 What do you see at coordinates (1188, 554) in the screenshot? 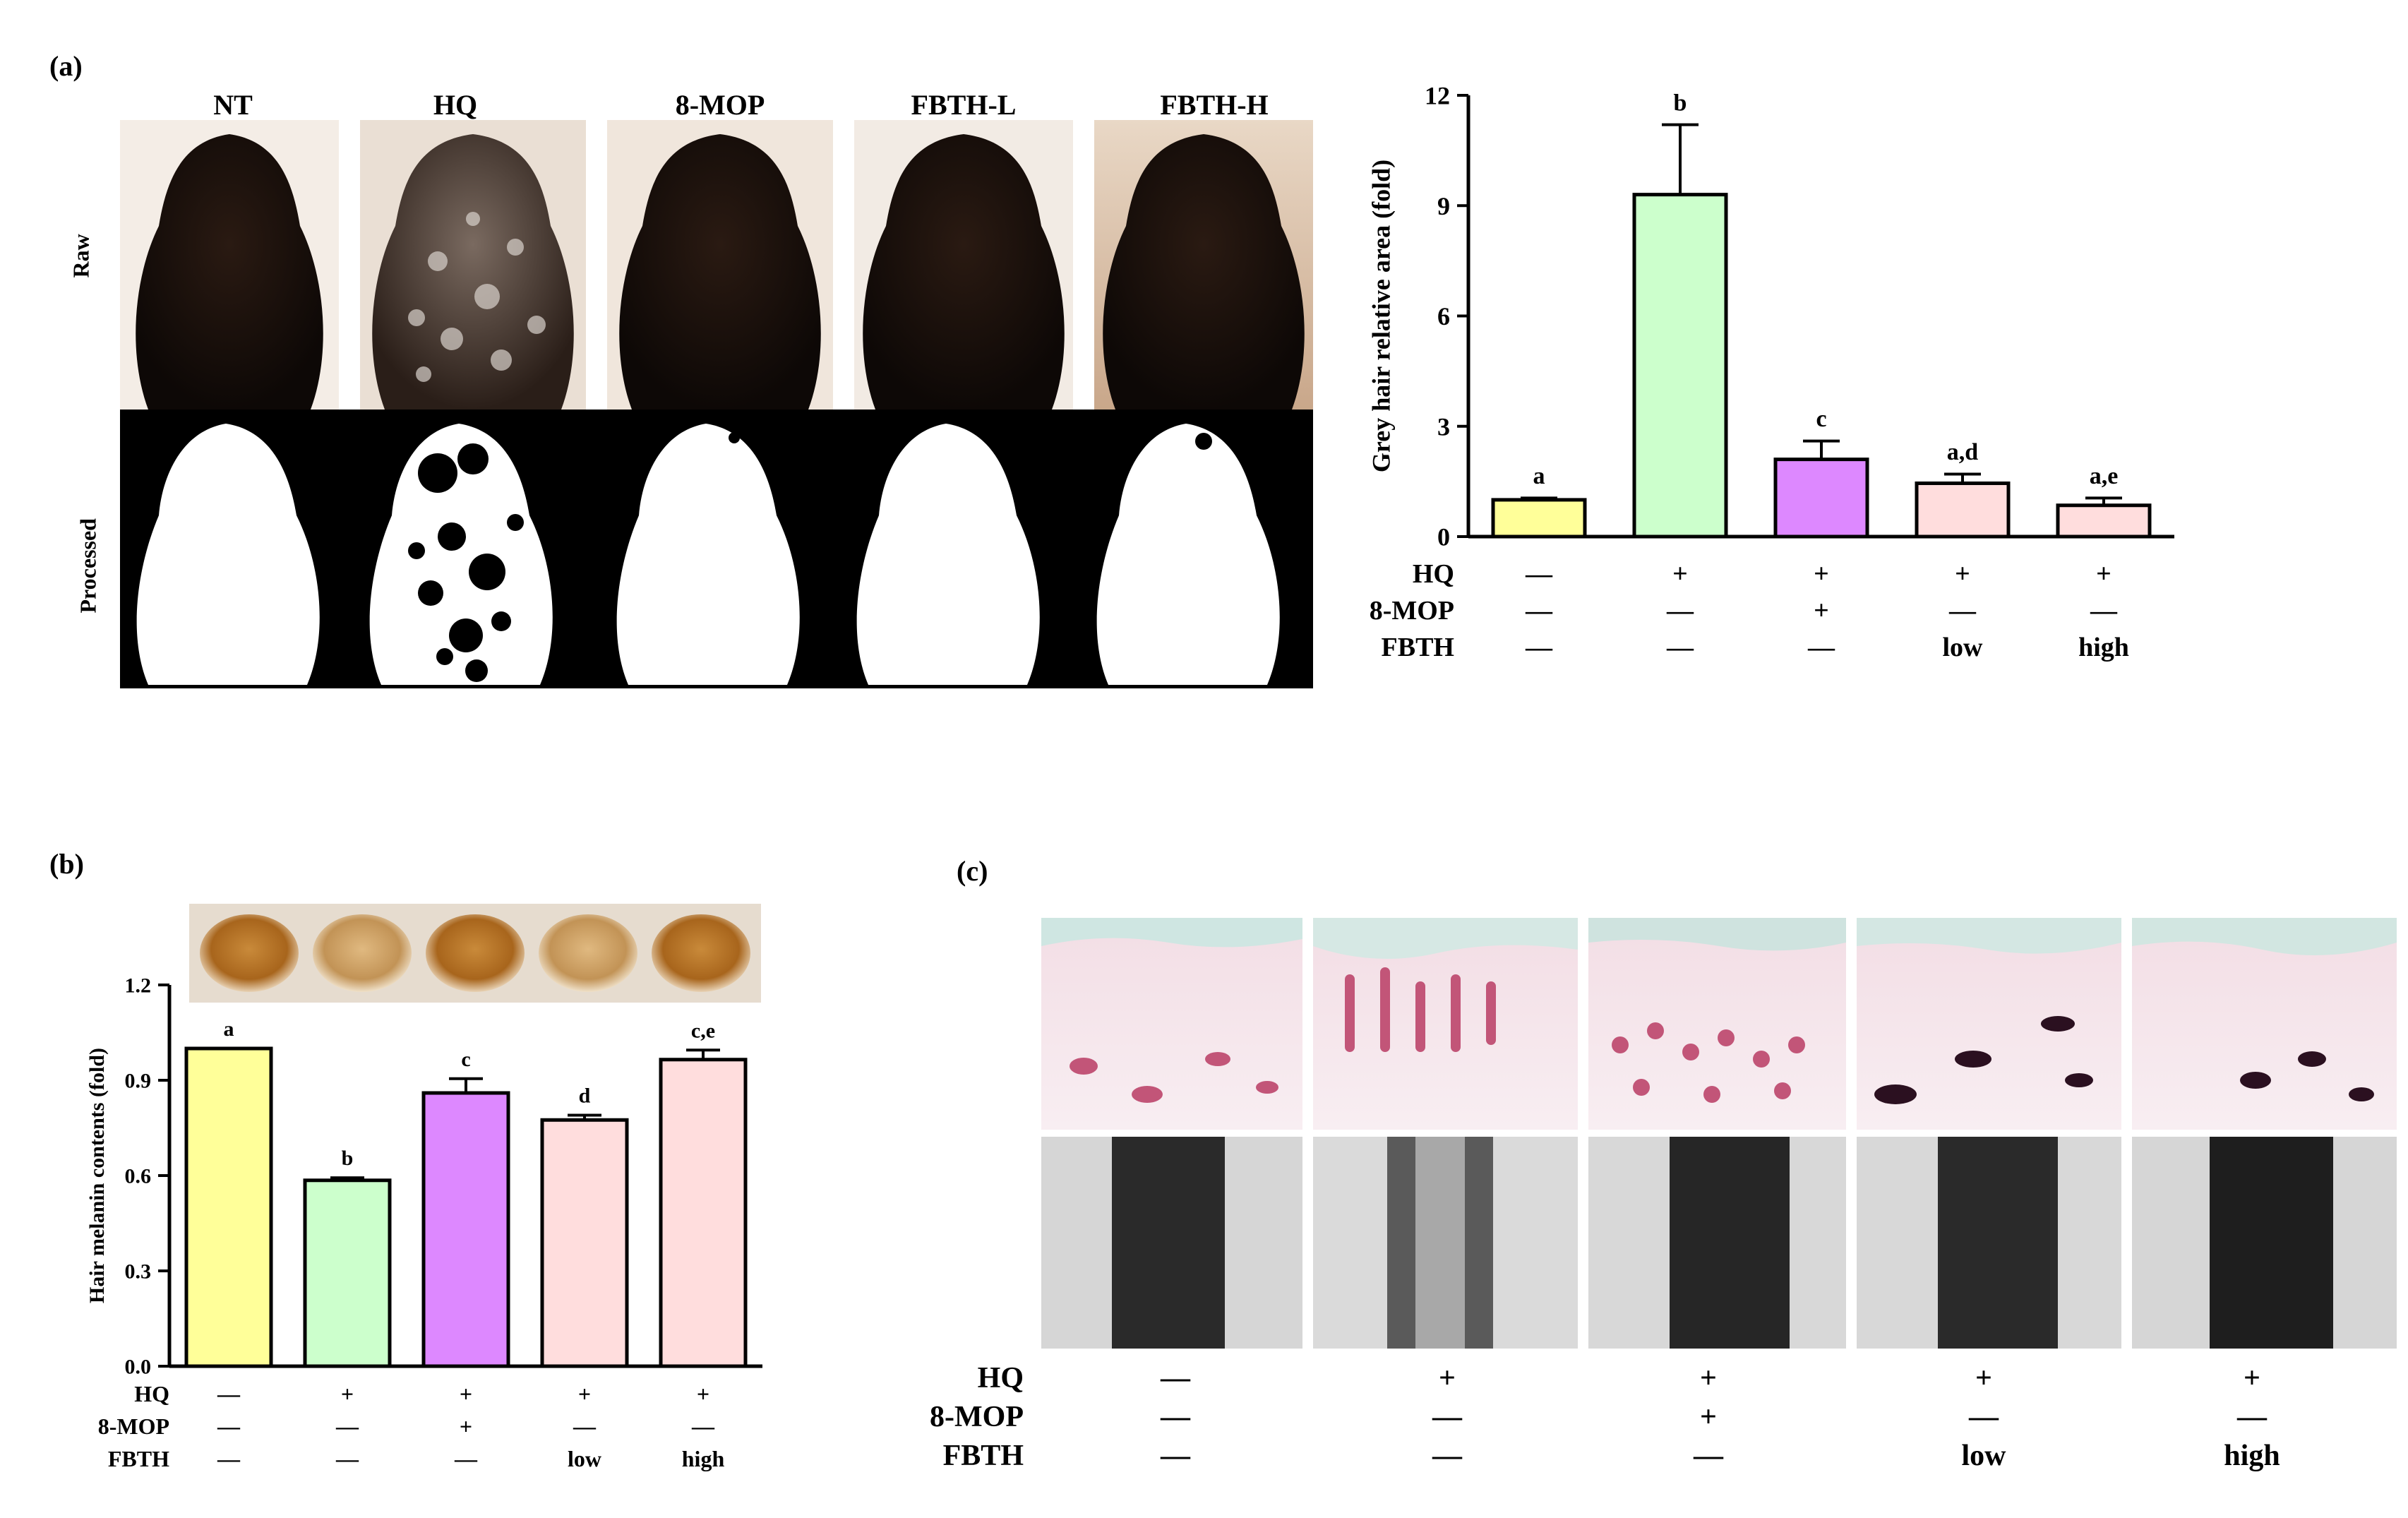
I see `processed-fbth-h` at bounding box center [1188, 554].